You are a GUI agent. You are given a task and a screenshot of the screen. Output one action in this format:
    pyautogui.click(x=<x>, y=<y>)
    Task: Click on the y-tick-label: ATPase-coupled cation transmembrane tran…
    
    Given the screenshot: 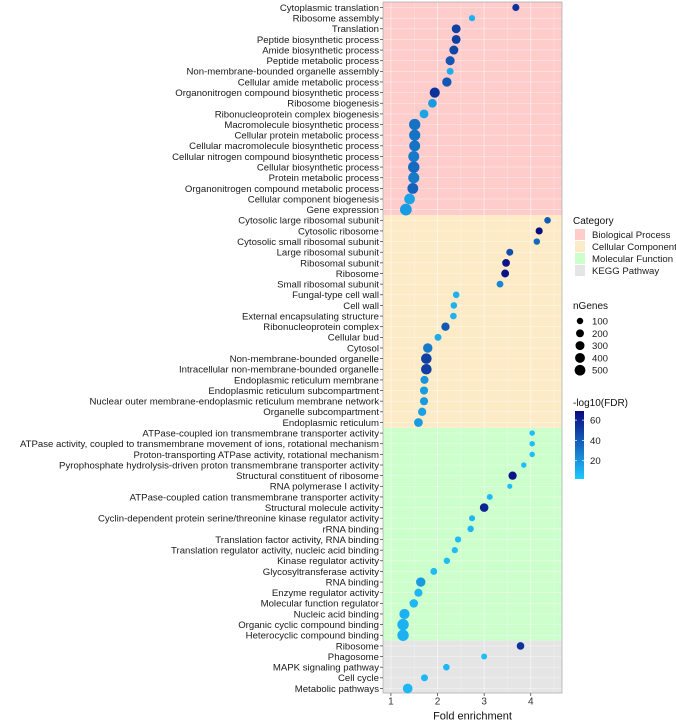 What is the action you would take?
    pyautogui.click(x=255, y=497)
    